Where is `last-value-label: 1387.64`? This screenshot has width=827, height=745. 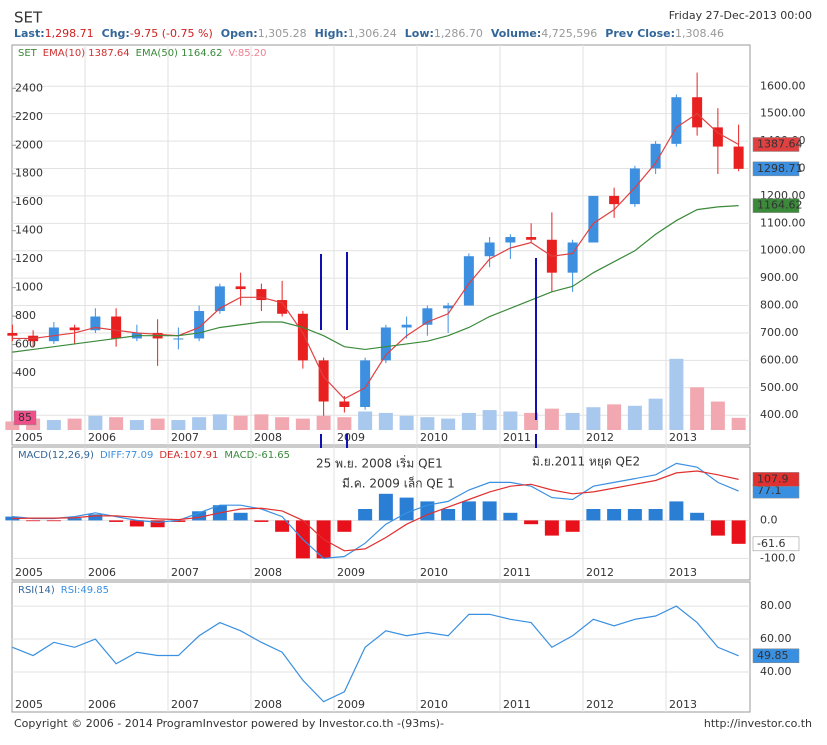 last-value-label: 1387.64 is located at coordinates (780, 143).